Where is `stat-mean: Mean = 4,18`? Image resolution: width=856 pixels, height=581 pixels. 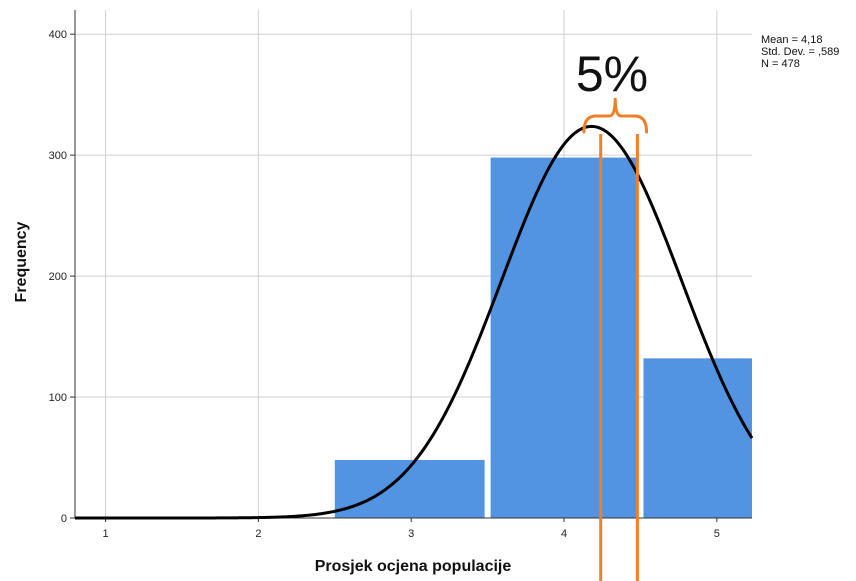
stat-mean: Mean = 4,18 is located at coordinates (791, 40).